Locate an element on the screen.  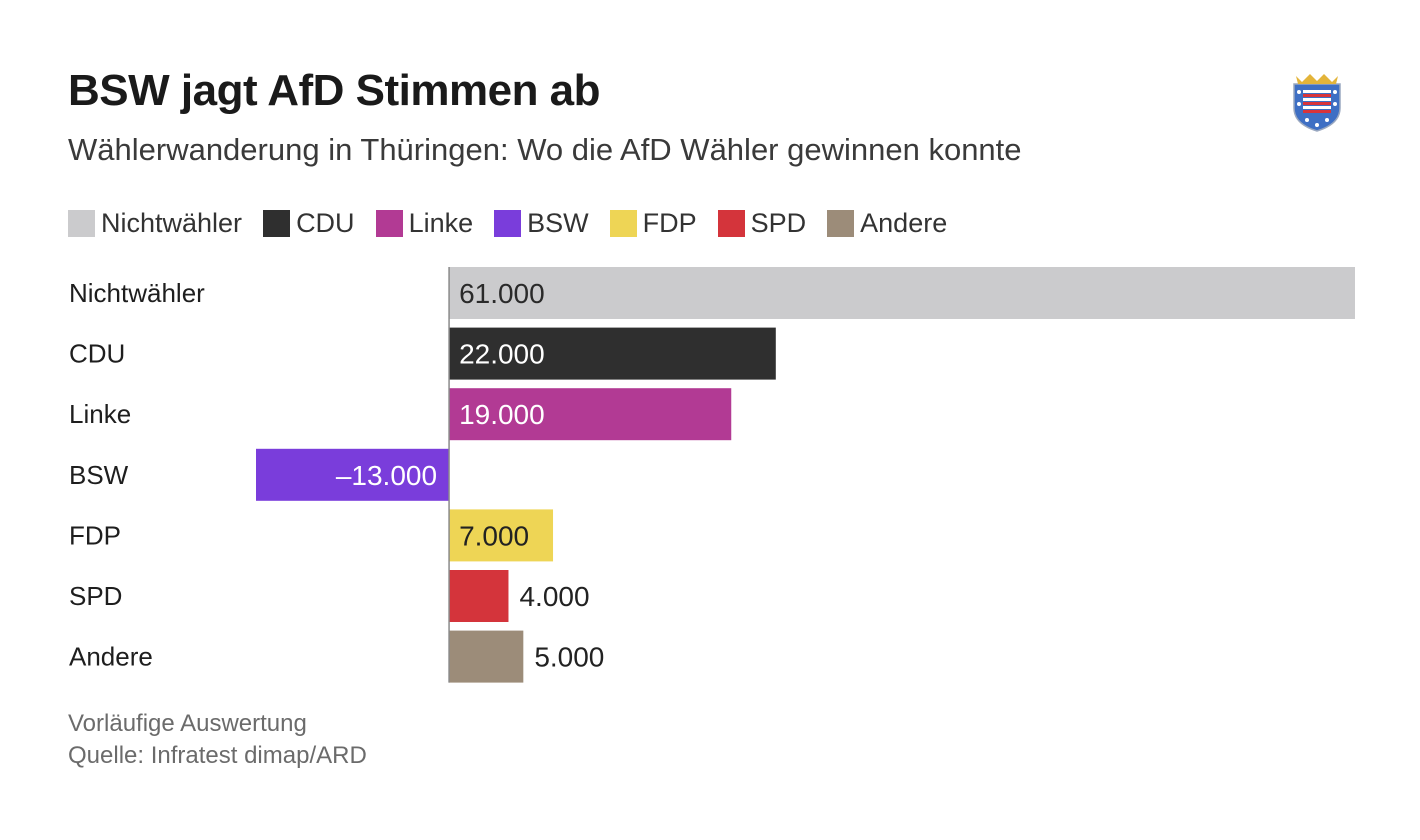
category-label: Linke is located at coordinates (100, 414).